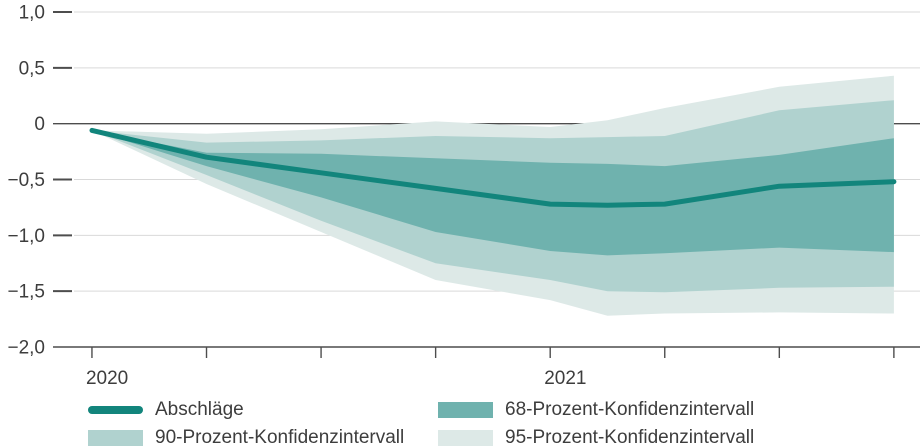  What do you see at coordinates (32, 68) in the screenshot?
I see `y-axis-label: 0,5` at bounding box center [32, 68].